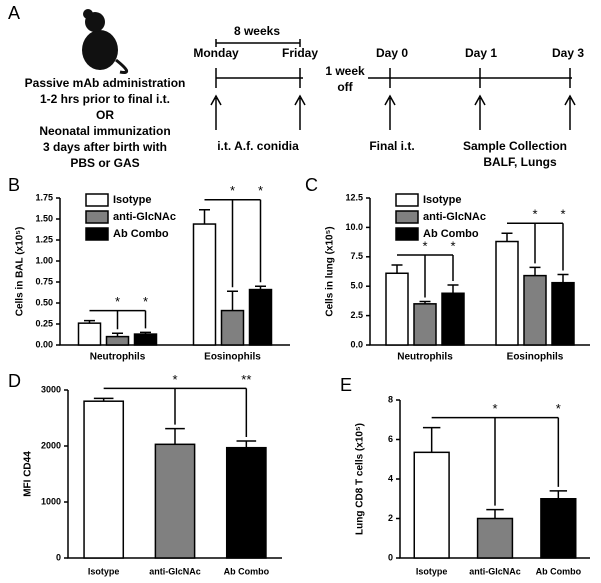 This screenshot has height=583, width=601. What do you see at coordinates (105, 99) in the screenshot?
I see `protocol-text: 1-2 hrs prior to final i.t.` at bounding box center [105, 99].